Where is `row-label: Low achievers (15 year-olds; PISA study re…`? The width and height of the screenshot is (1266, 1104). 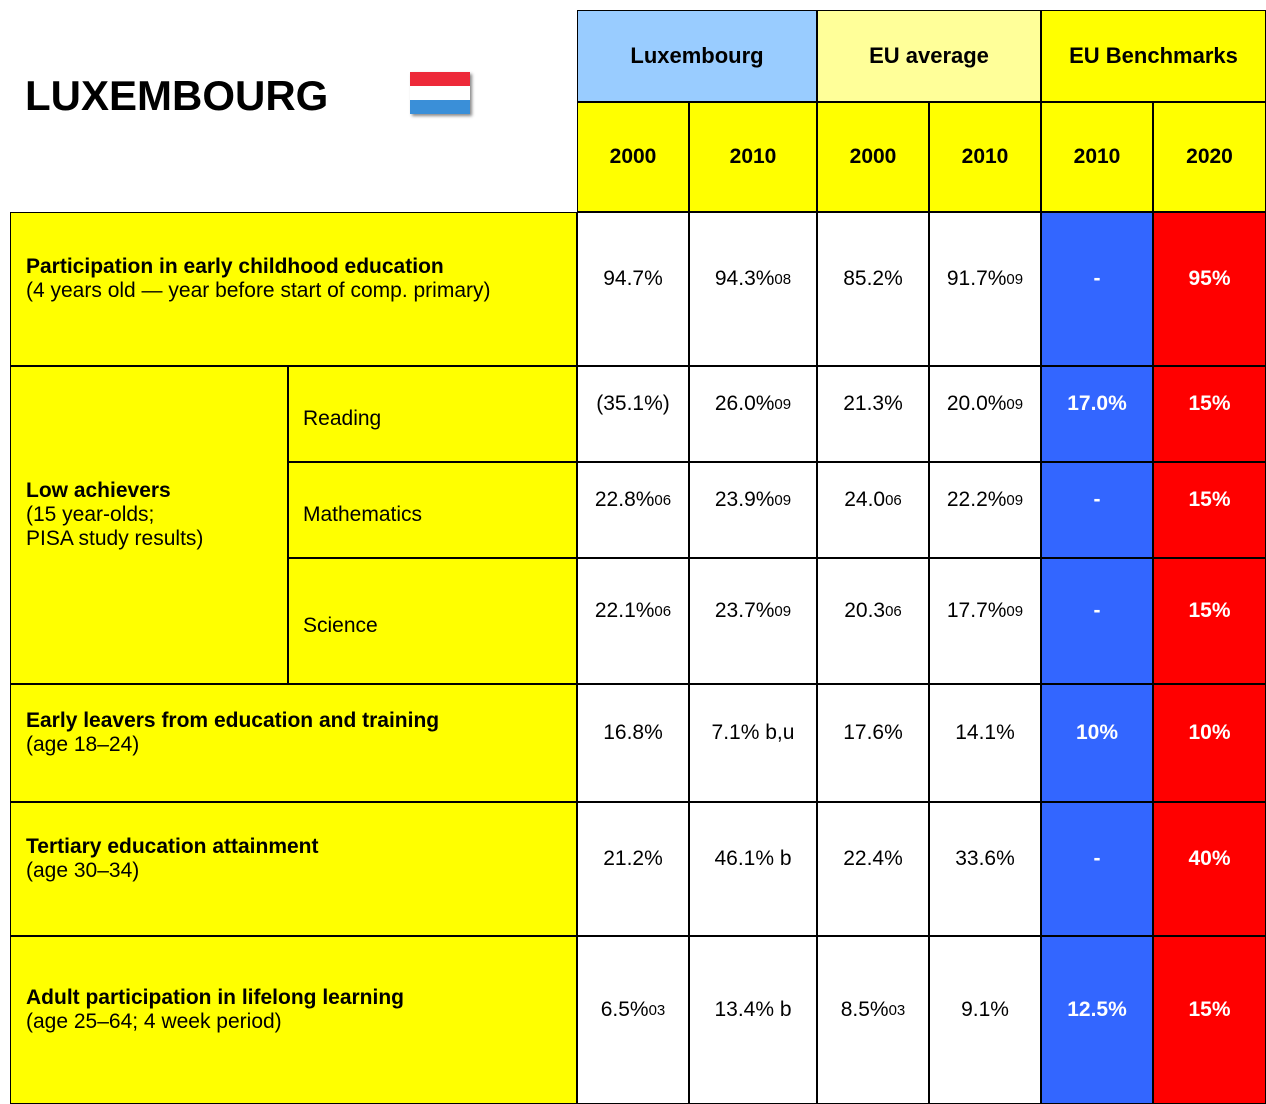 row-label: Low achievers (15 year-olds; PISA study re… is located at coordinates (149, 525).